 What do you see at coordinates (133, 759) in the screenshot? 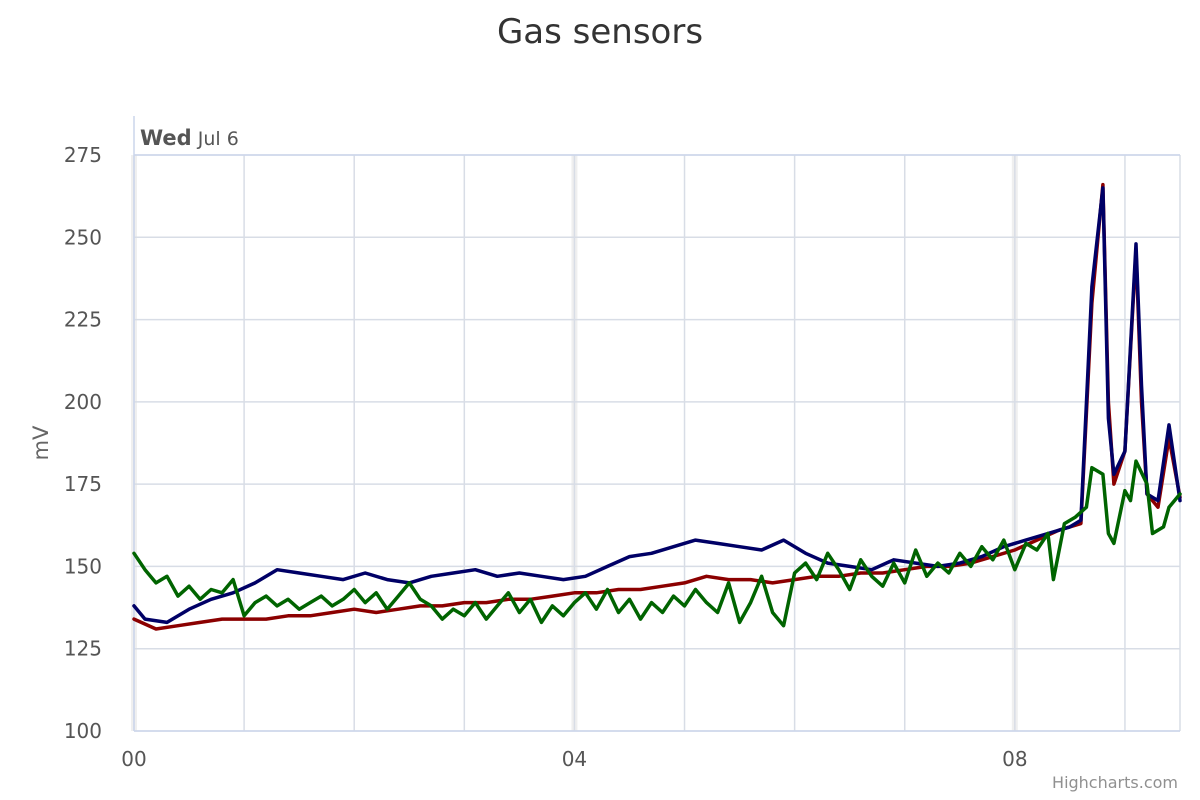
I see `x-tick-label: 00` at bounding box center [133, 759].